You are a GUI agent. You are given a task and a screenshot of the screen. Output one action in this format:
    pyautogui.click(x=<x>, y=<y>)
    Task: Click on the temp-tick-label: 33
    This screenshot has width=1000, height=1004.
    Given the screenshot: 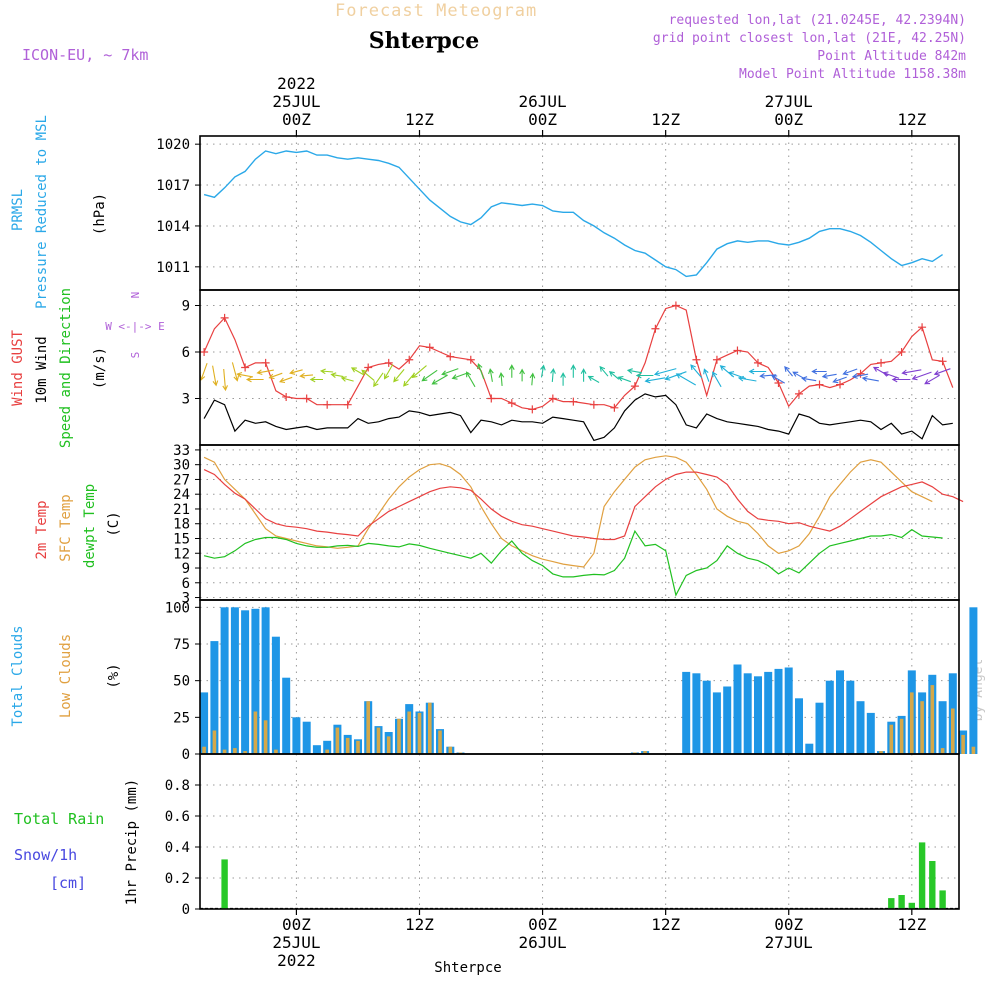 What is the action you would take?
    pyautogui.click(x=181, y=451)
    